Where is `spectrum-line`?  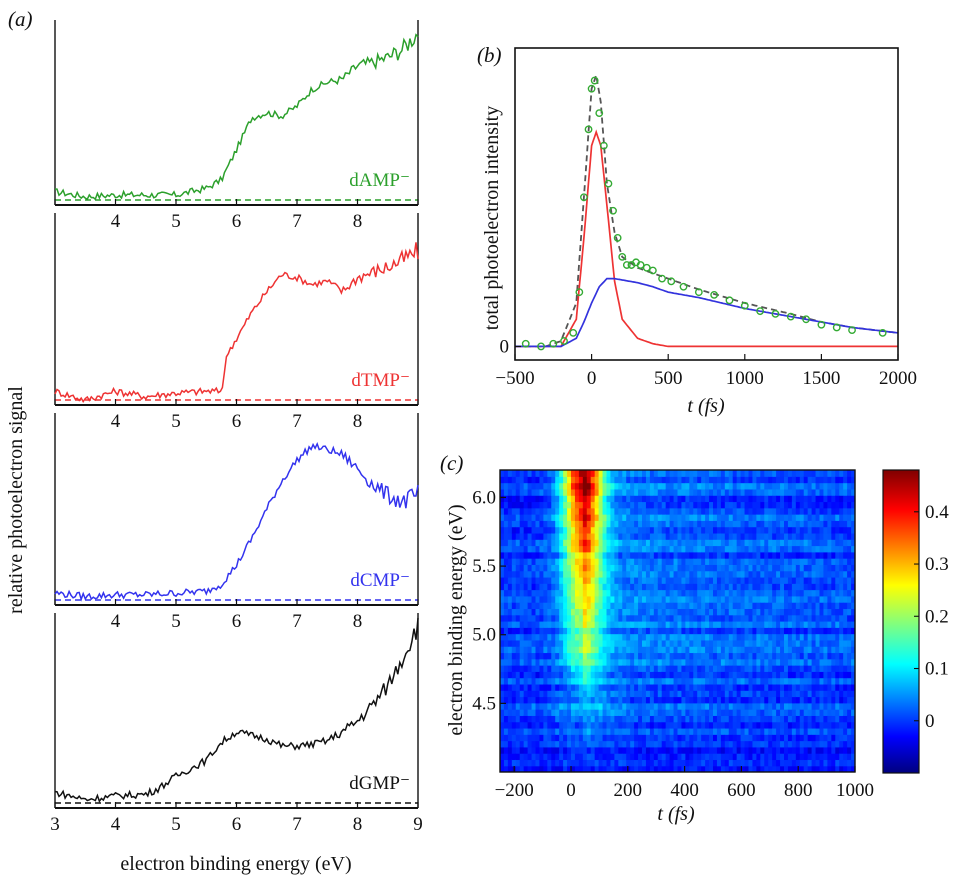 spectrum-line is located at coordinates (236, 323).